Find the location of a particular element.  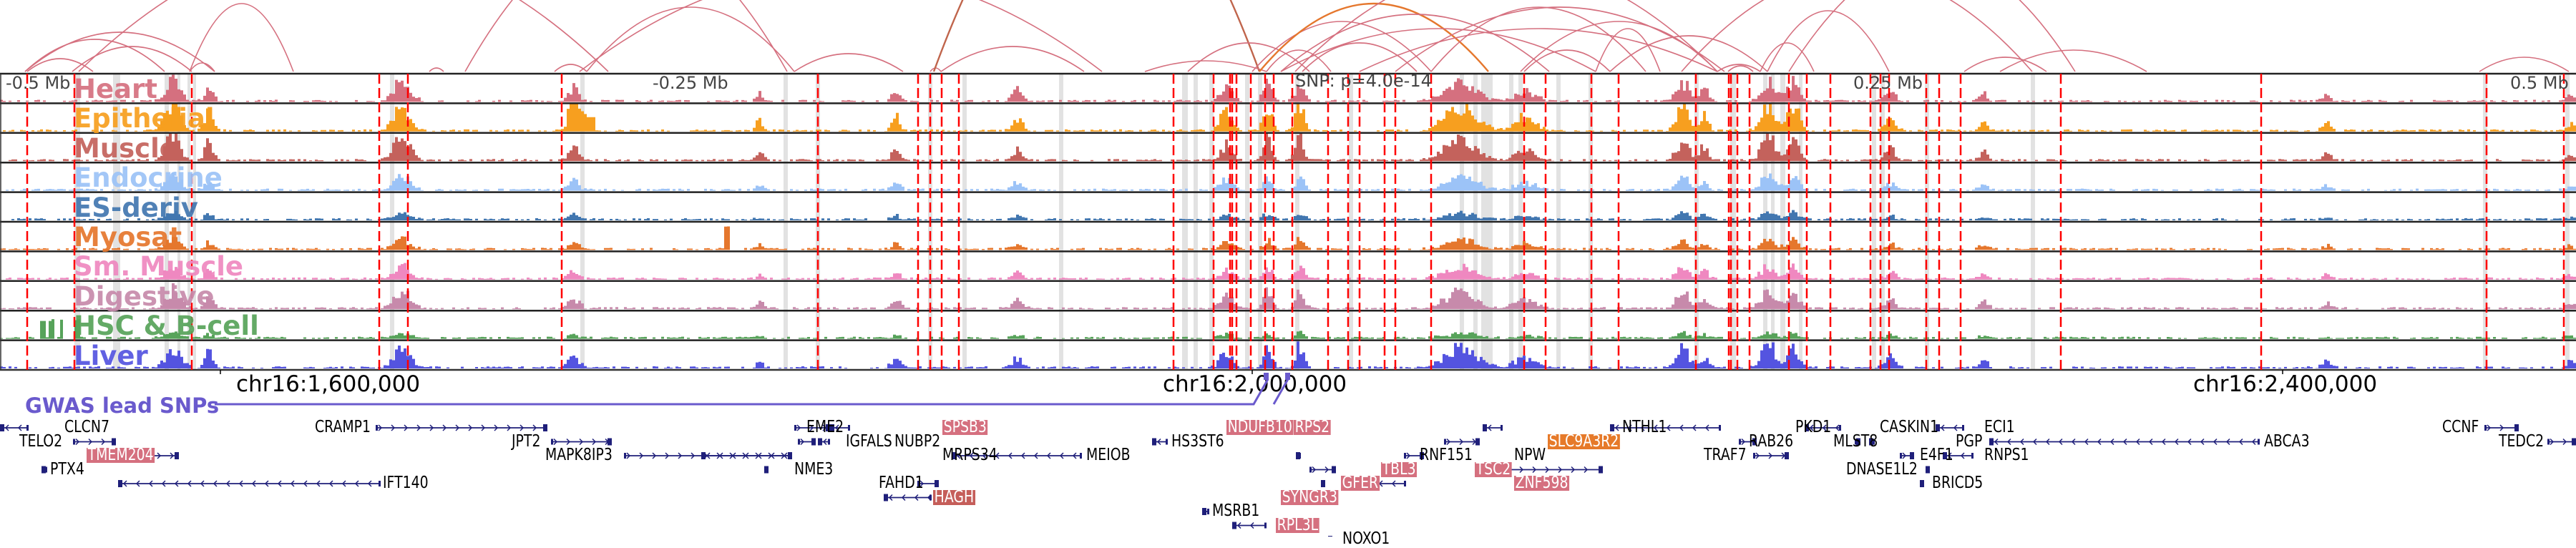

gene-model-hs3st6 is located at coordinates (1160, 442).